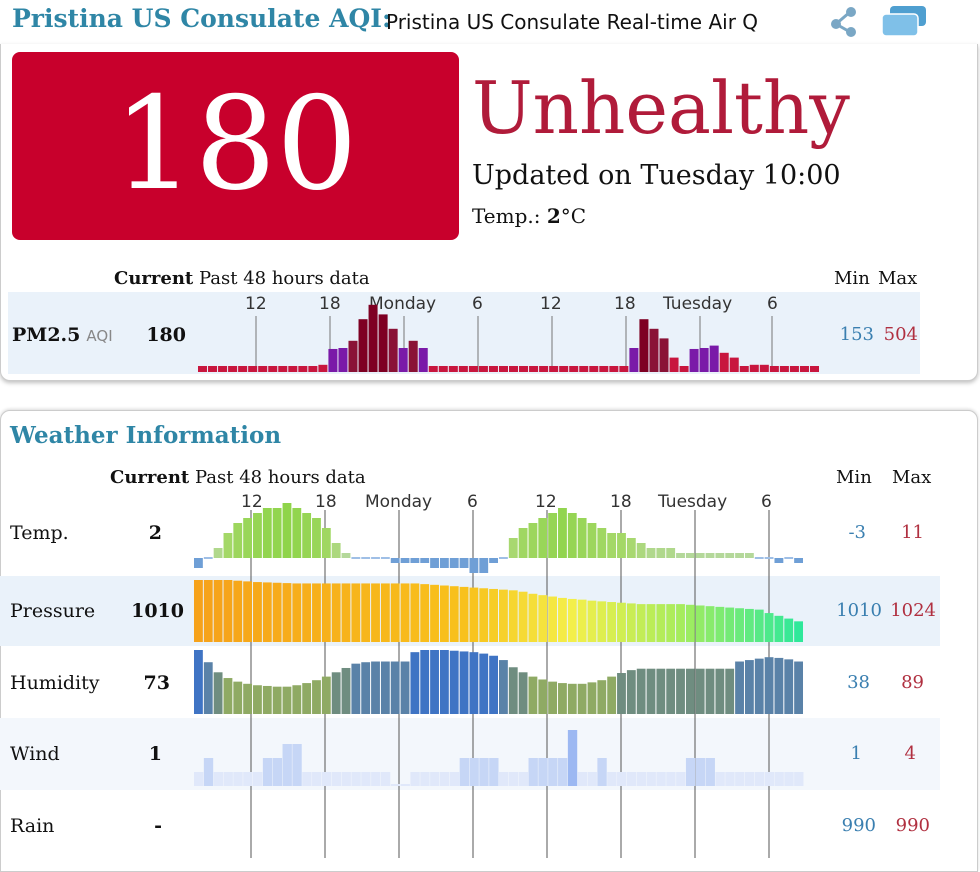 This screenshot has width=980, height=872. I want to click on tick-label: 12, so click(546, 502).